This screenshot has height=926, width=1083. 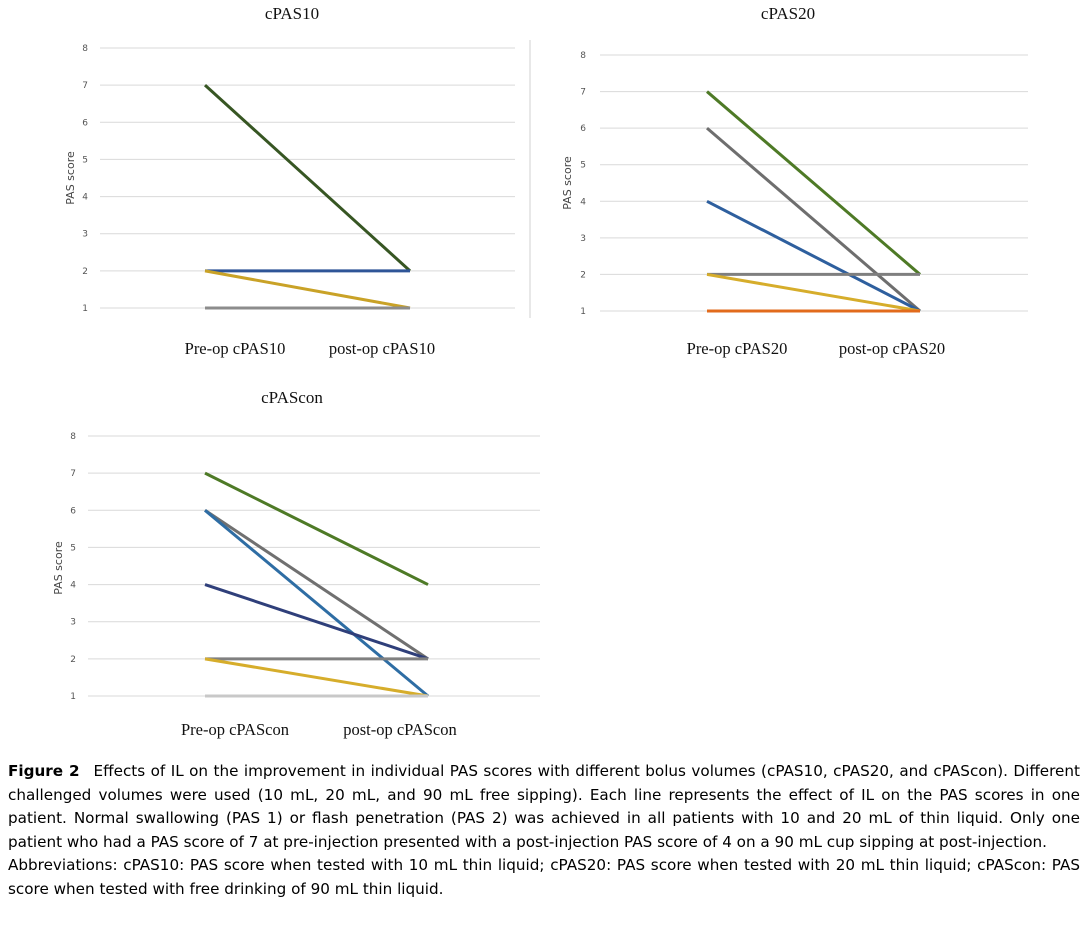 What do you see at coordinates (44, 771) in the screenshot?
I see `figure-label: Figure 2` at bounding box center [44, 771].